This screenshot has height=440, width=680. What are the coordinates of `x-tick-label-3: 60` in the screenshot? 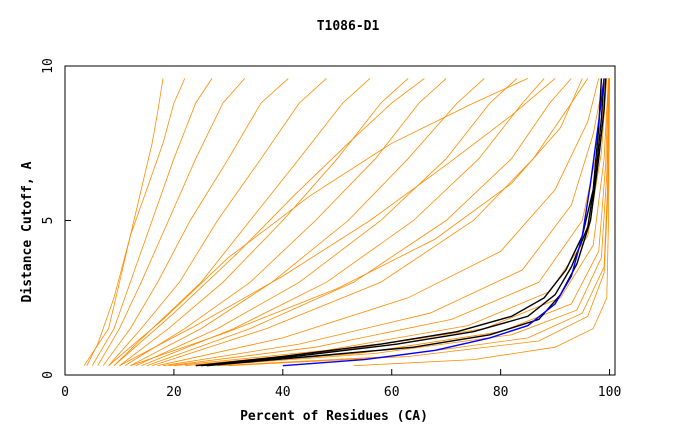 It's located at (392, 392).